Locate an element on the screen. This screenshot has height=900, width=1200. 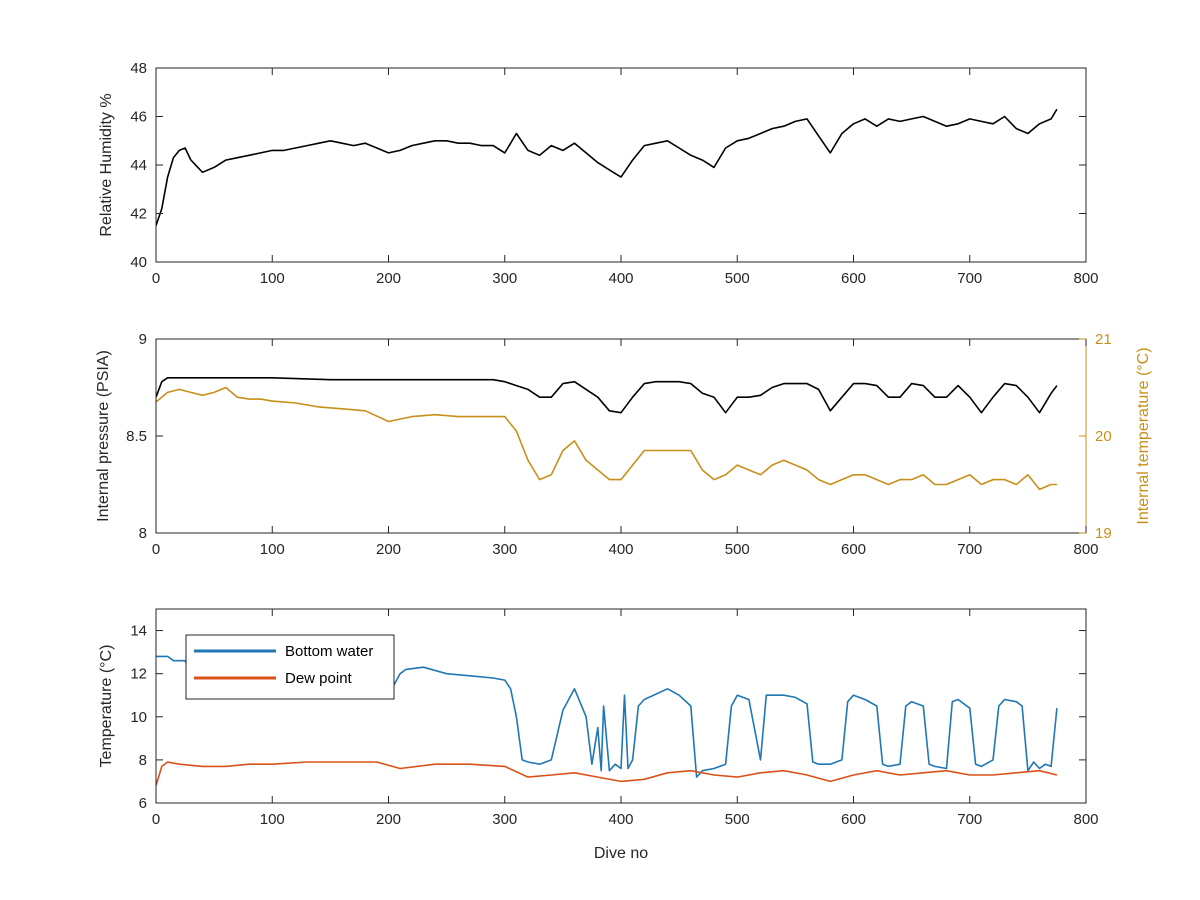
y-tick-label: 46 is located at coordinates (138, 117).